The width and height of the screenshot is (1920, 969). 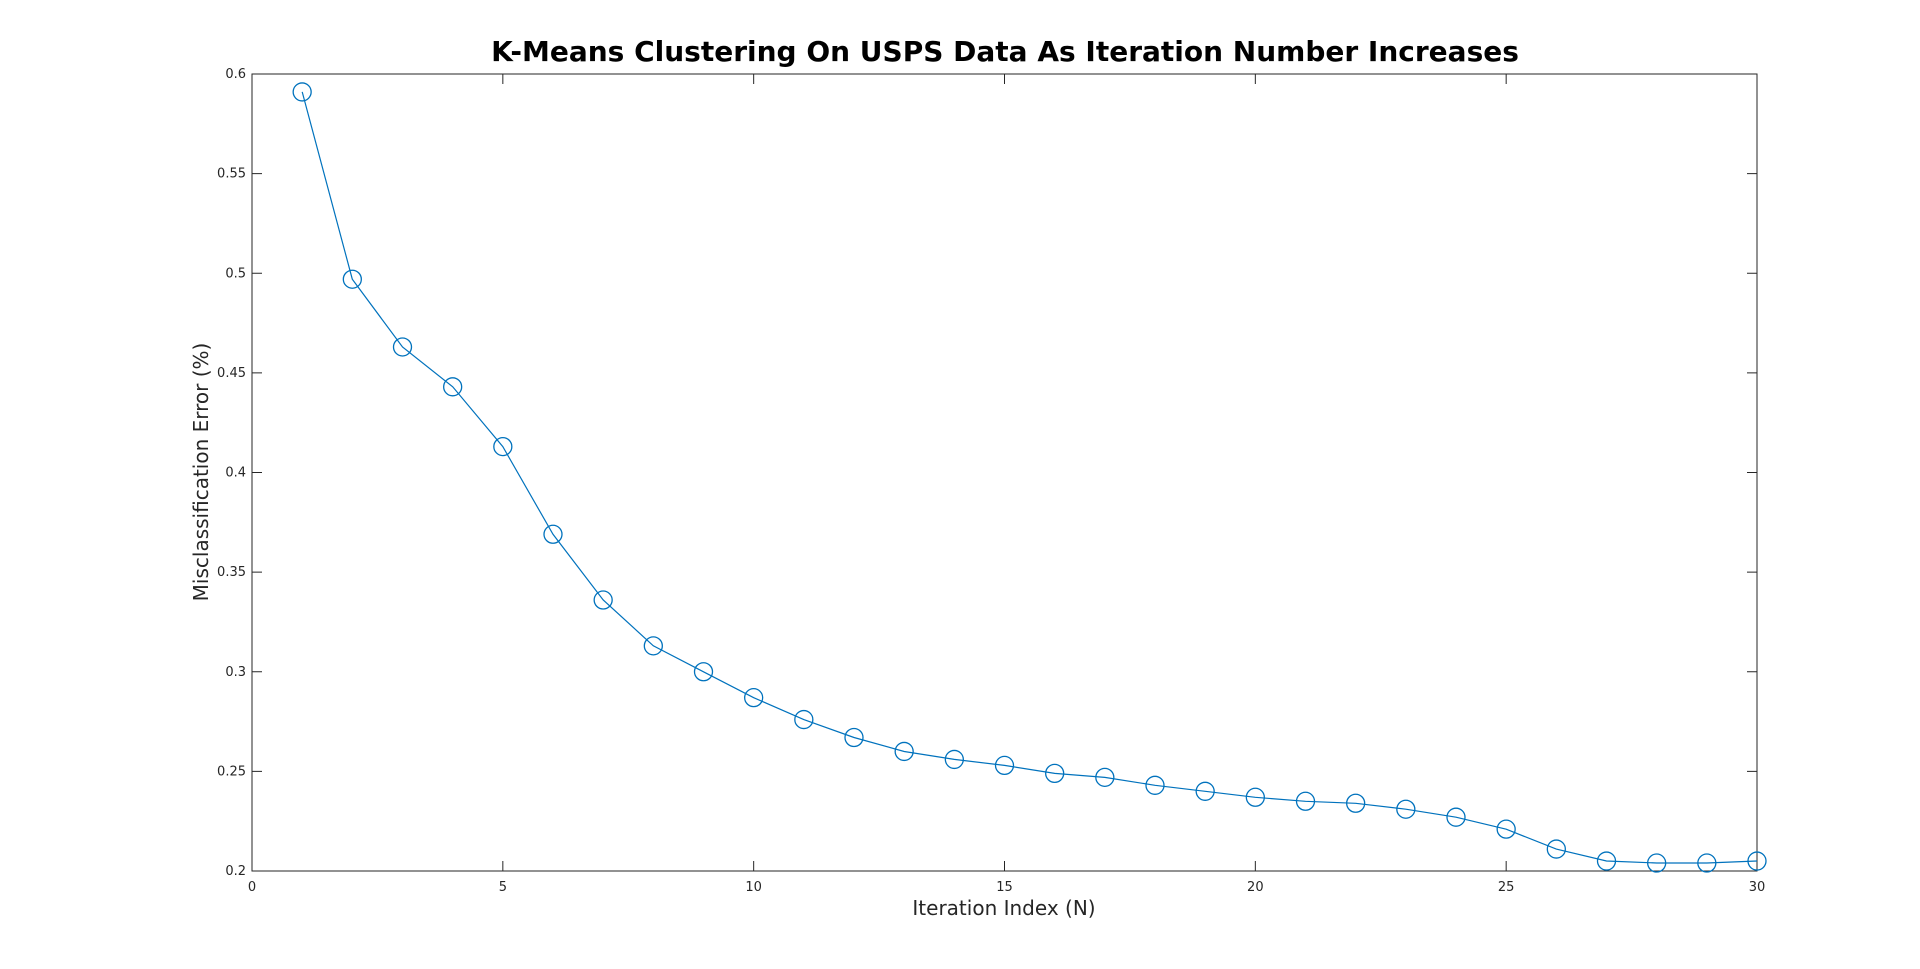 What do you see at coordinates (1255, 887) in the screenshot?
I see `x-tick-label: 20` at bounding box center [1255, 887].